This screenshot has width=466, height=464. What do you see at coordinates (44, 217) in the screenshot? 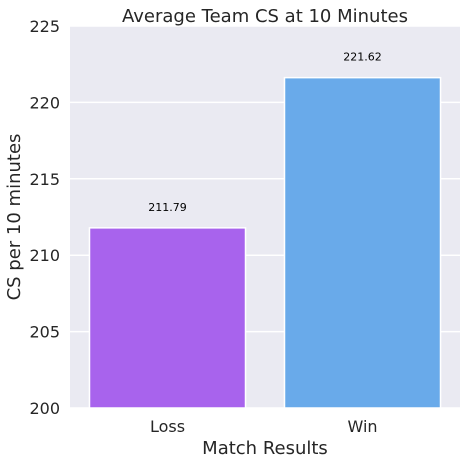
I see `y-tick-labels: 200 205 210 215 220 225` at bounding box center [44, 217].